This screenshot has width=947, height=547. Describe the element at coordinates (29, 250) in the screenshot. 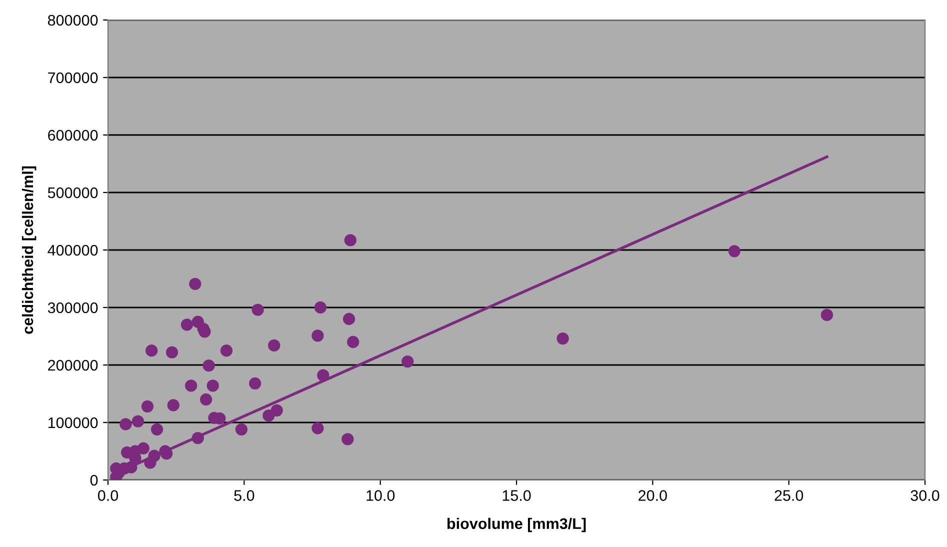

I see `y-axis-title: celdichtheid [cellen/ml]` at that location.